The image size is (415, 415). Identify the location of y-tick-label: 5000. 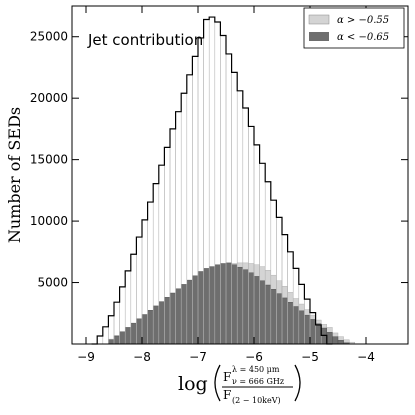
(52, 283).